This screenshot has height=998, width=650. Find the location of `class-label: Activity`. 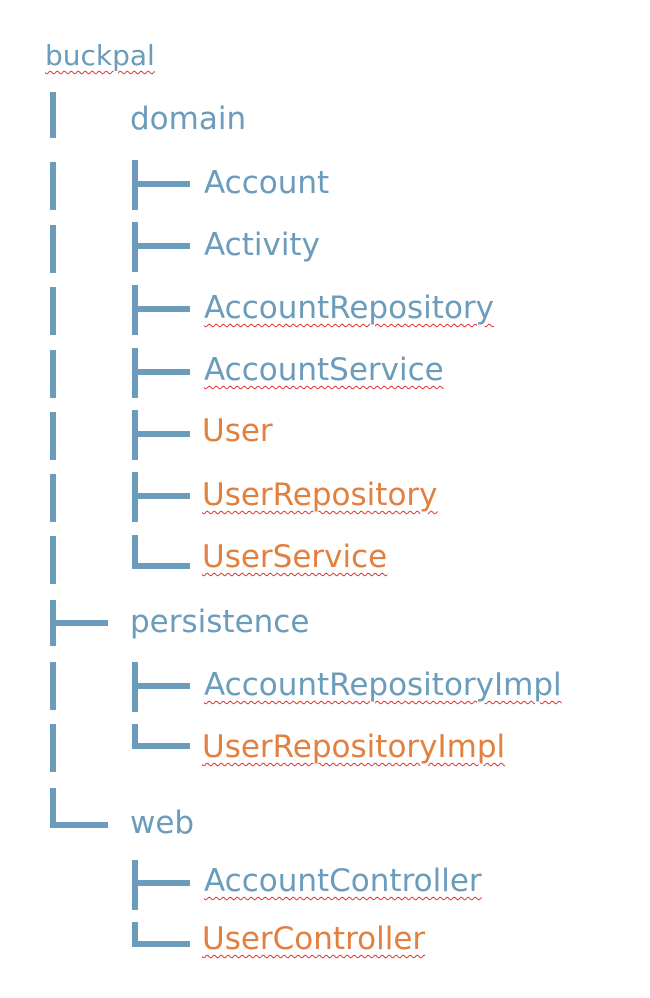

class-label: Activity is located at coordinates (262, 245).